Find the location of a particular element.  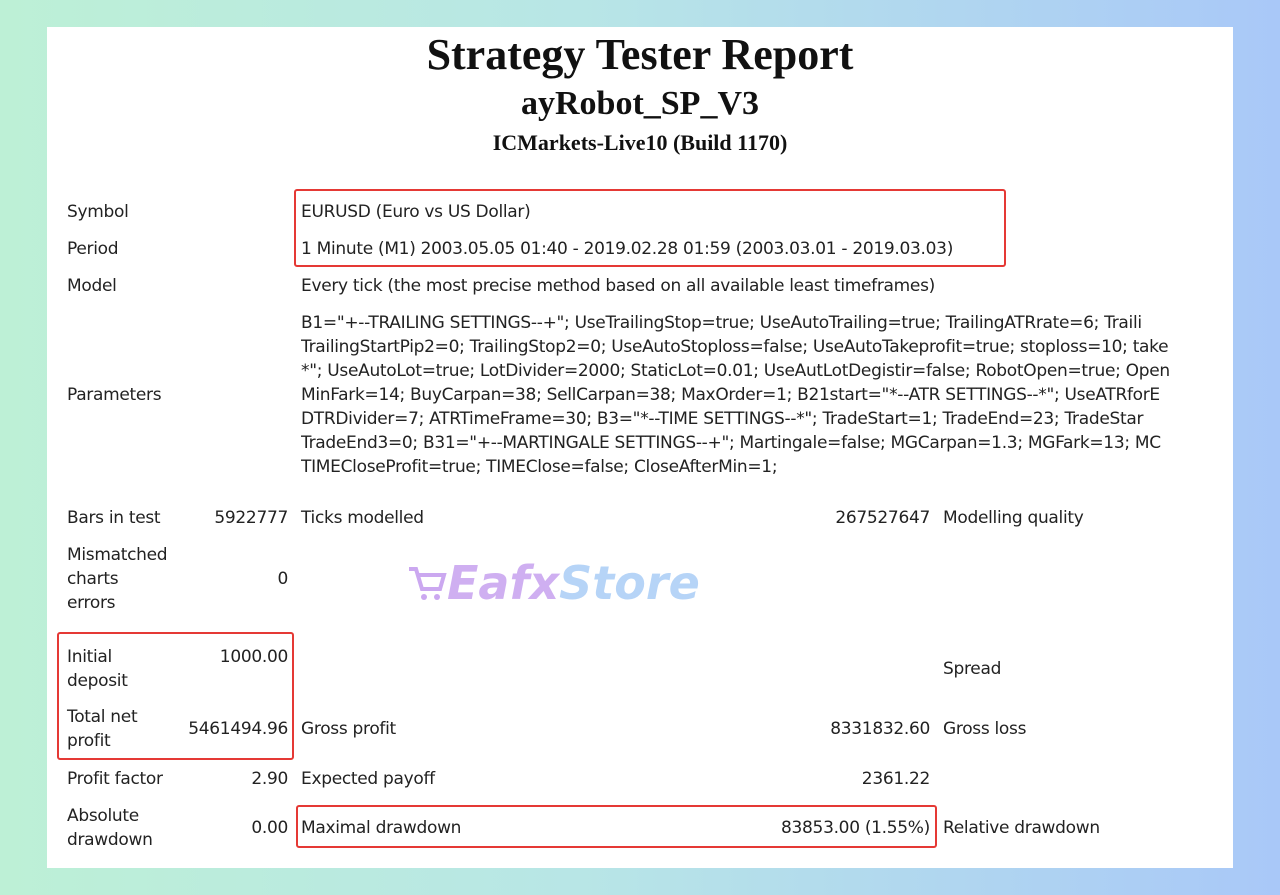

net-profit-value: 5461494.96 is located at coordinates (238, 729).